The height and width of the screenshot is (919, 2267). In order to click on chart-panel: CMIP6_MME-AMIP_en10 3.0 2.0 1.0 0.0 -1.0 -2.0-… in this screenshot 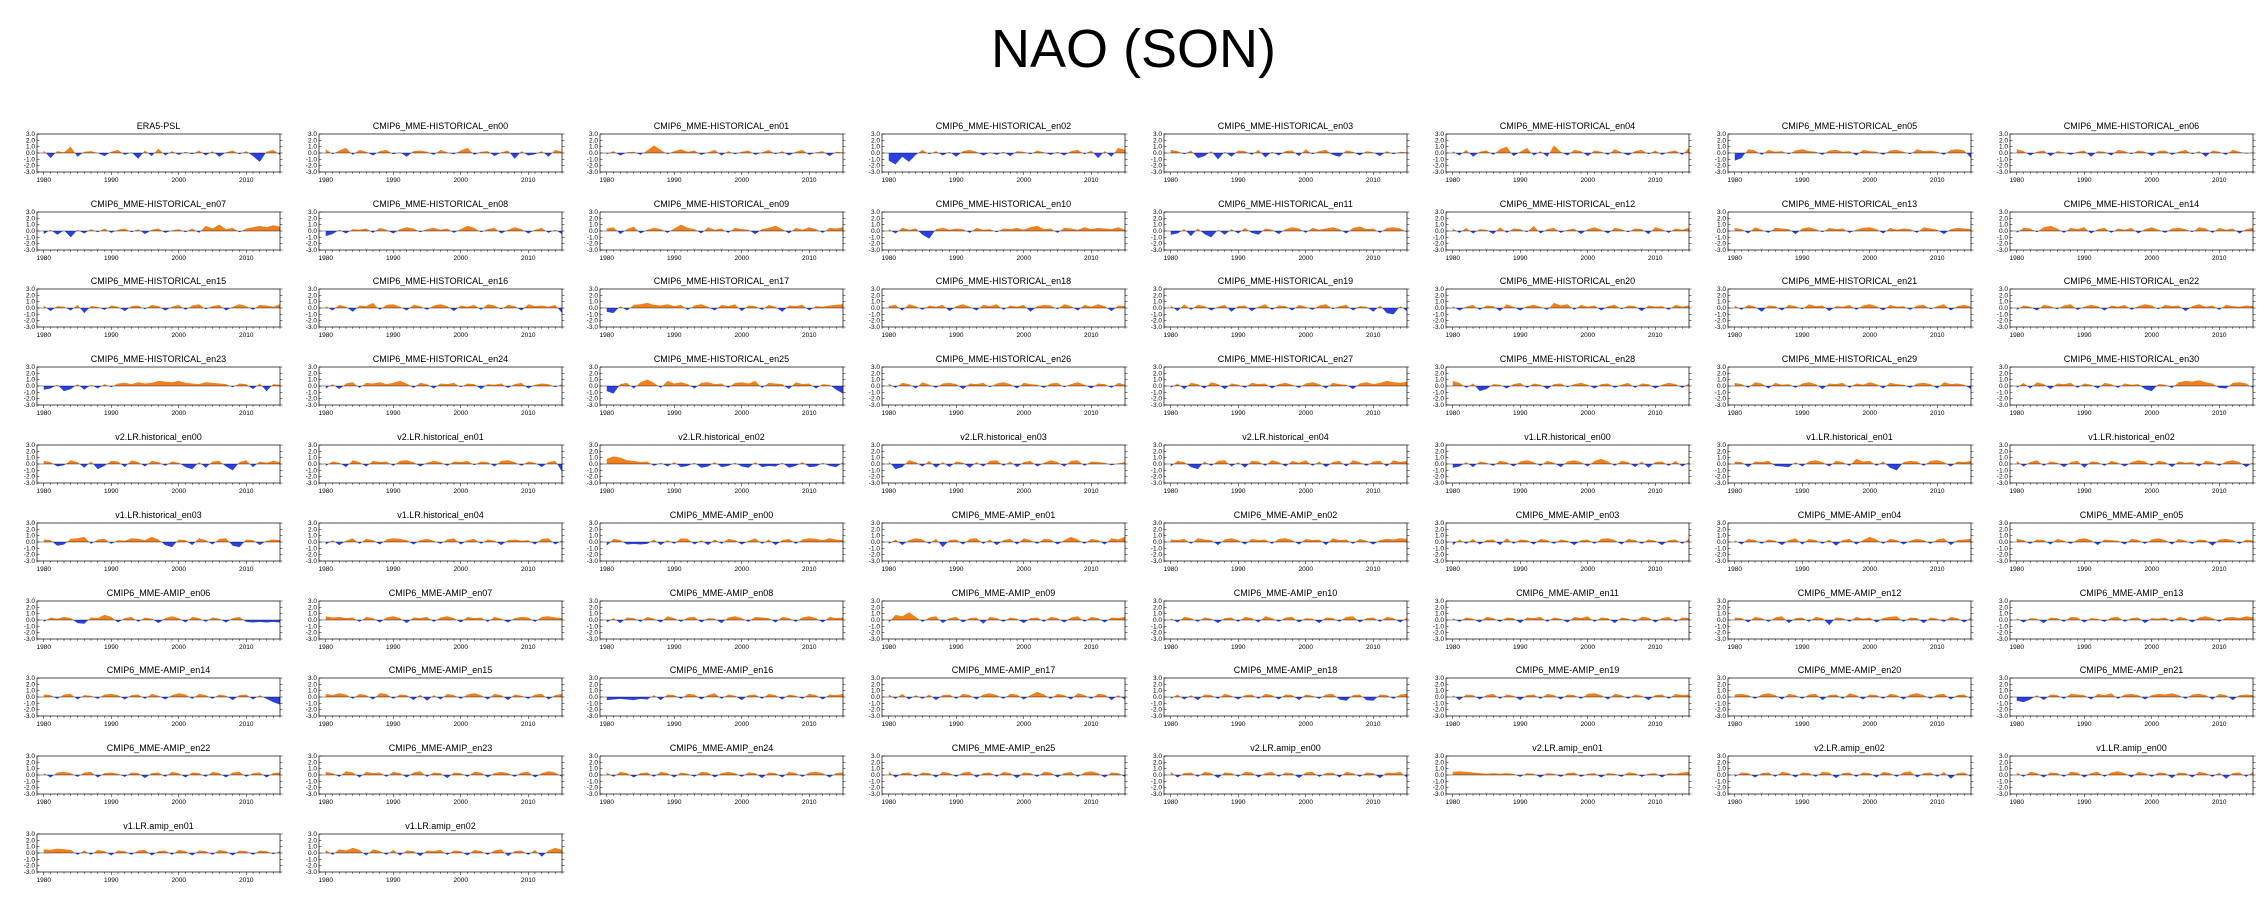, I will do `click(1298, 626)`.